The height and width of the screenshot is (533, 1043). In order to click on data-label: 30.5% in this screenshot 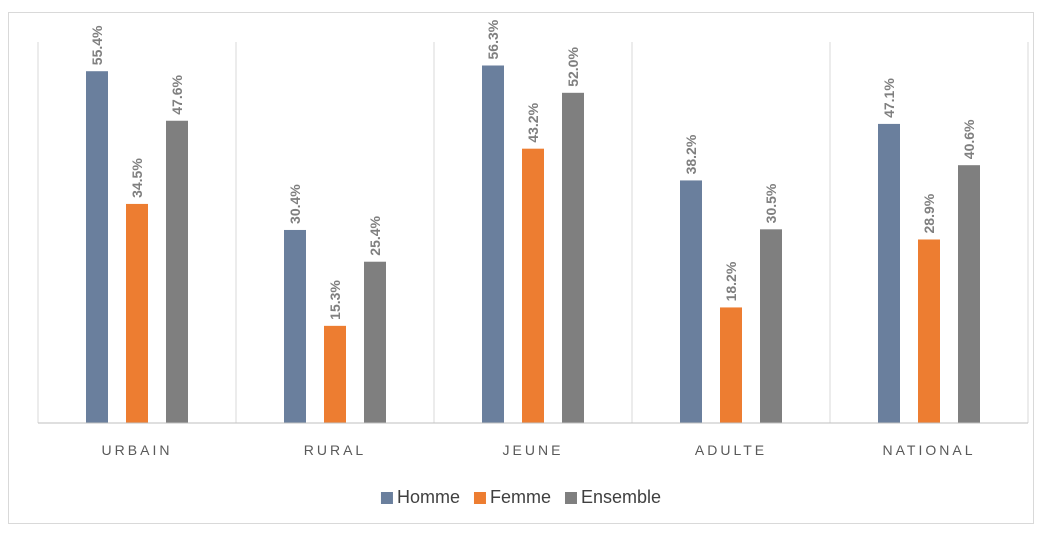, I will do `click(771, 203)`.